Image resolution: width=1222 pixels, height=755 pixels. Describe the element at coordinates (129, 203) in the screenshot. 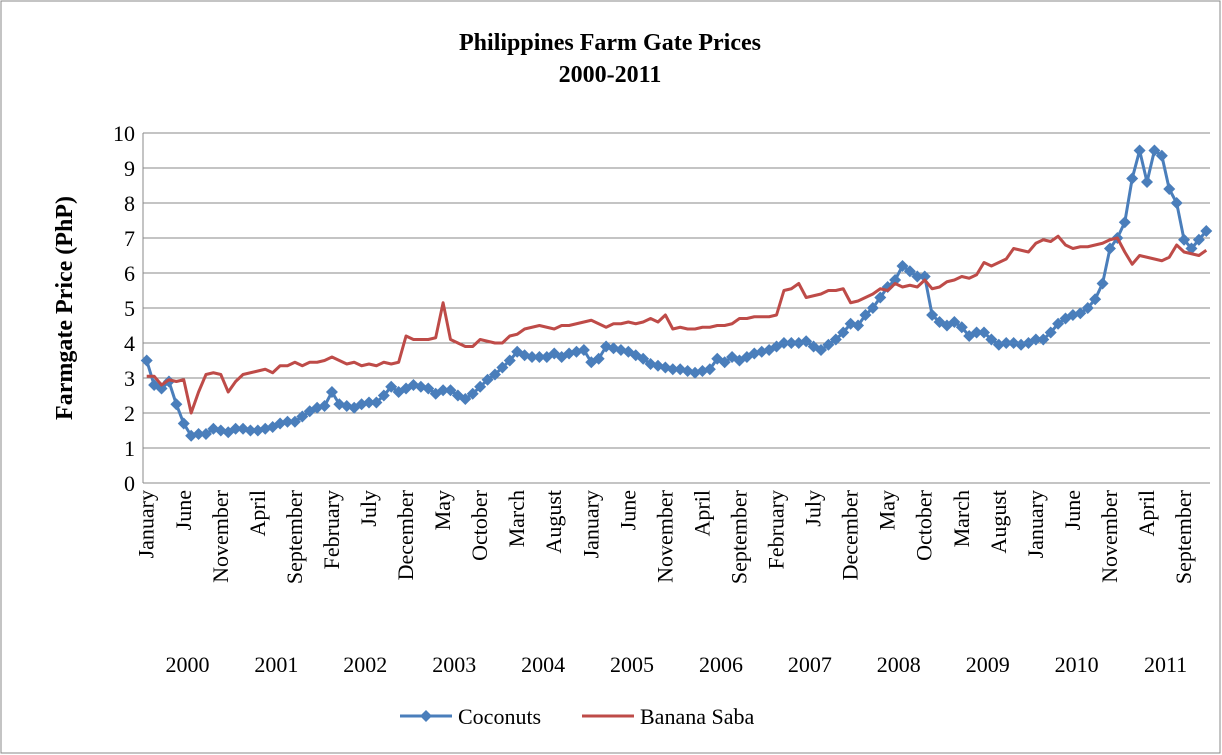

I see `y-tick-label: 8` at that location.